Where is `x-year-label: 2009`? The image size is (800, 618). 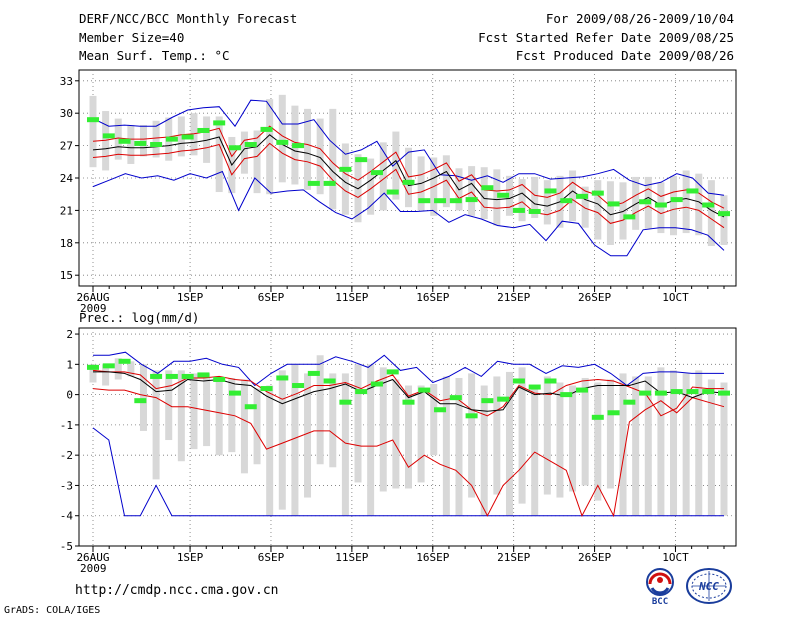
x-year-label: 2009 is located at coordinates (93, 568).